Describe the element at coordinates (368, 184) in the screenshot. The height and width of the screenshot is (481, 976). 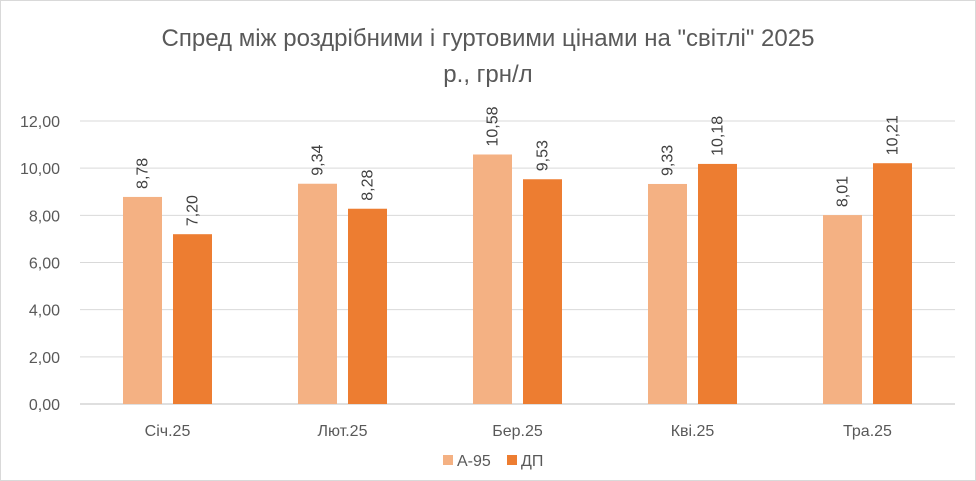
I see `data-label: 8,28` at that location.